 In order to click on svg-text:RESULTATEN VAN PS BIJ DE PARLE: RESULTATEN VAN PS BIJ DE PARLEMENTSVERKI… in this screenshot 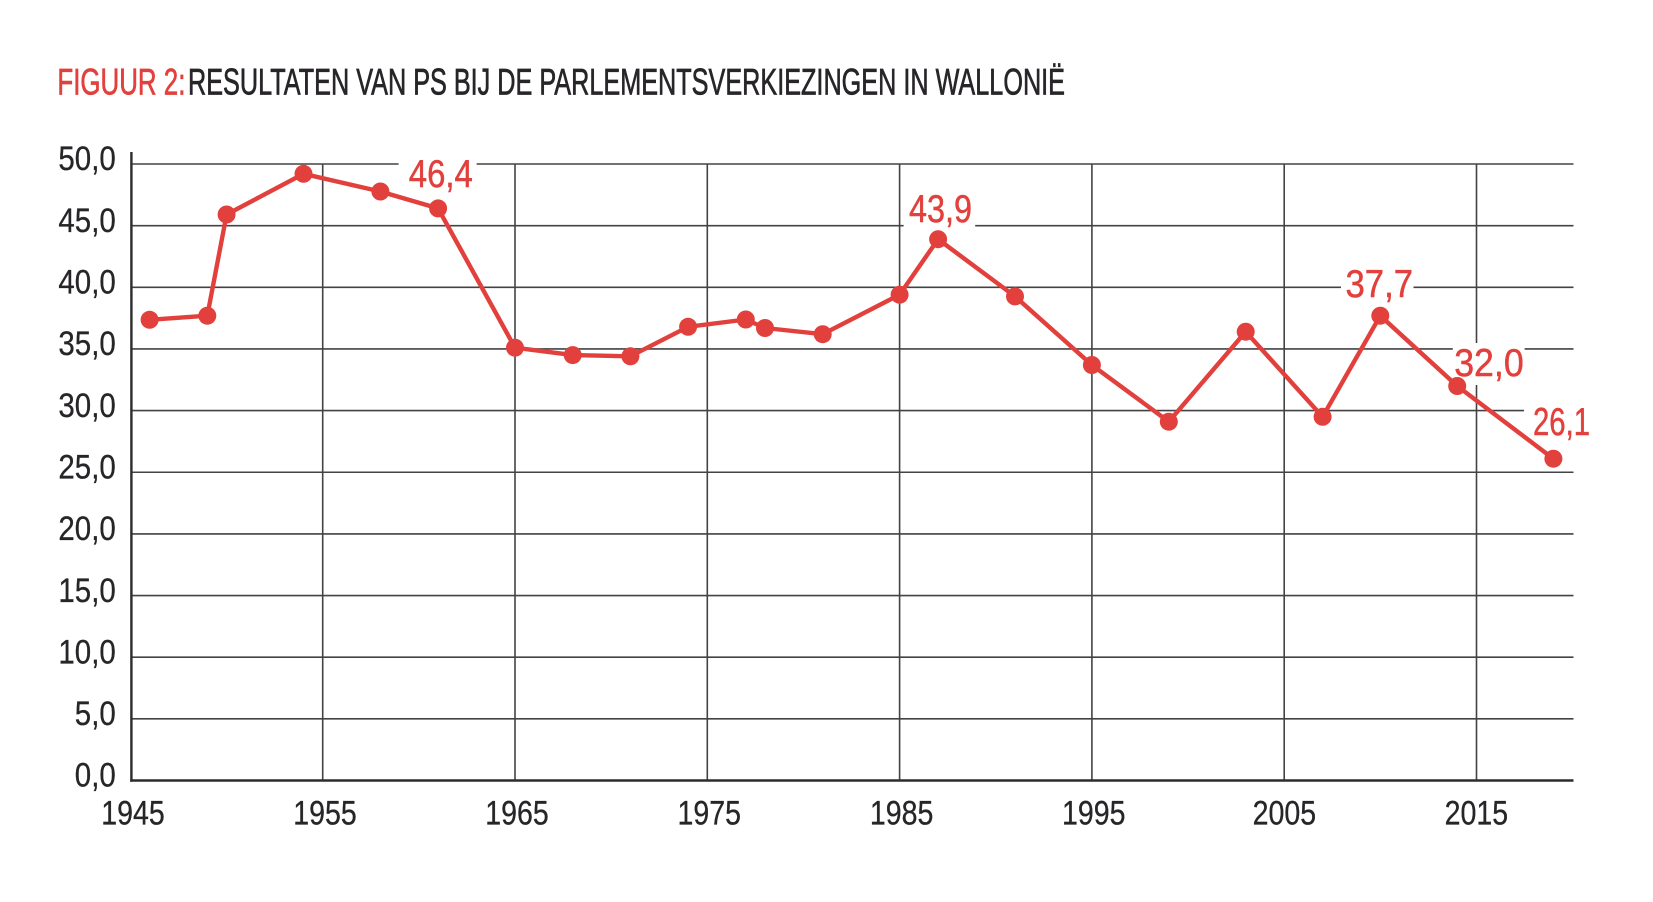, I will do `click(626, 82)`.